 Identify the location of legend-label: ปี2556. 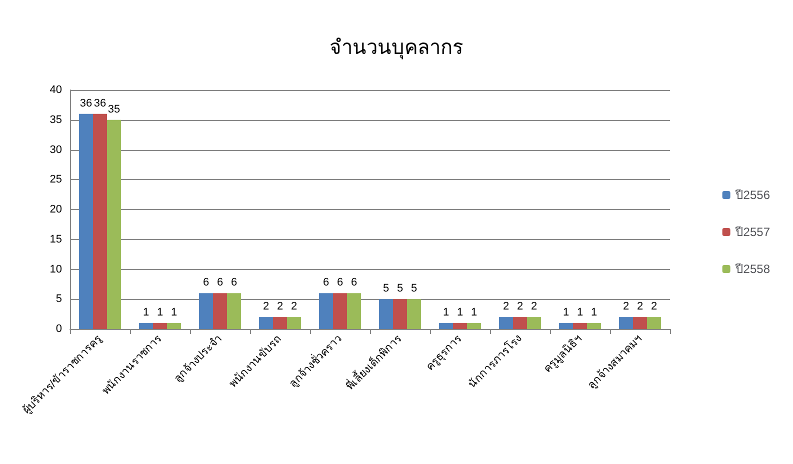
(752, 195).